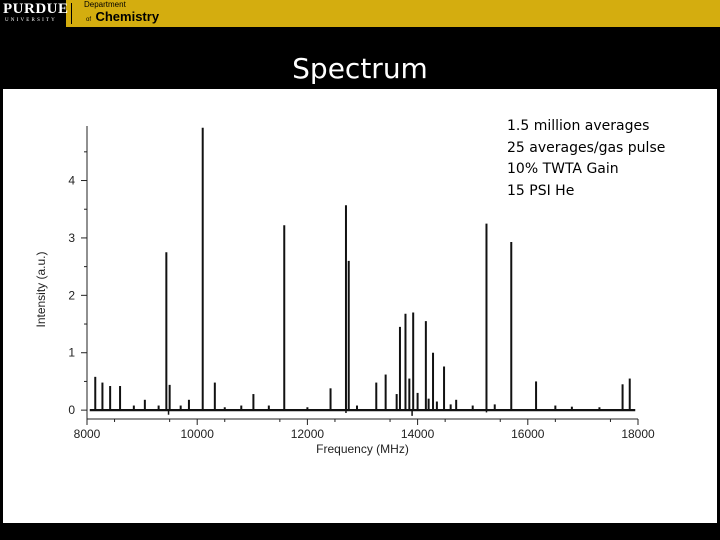  What do you see at coordinates (563, 169) in the screenshot?
I see `note-line: 10% TWTA Gain` at bounding box center [563, 169].